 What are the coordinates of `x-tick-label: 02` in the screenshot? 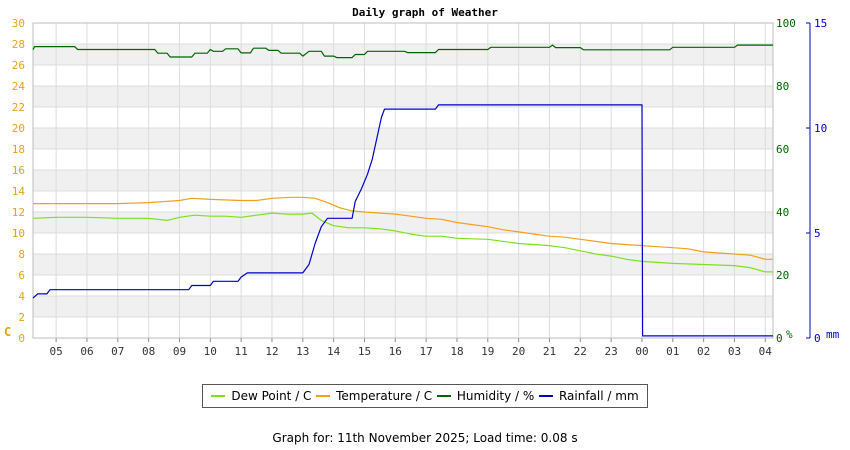 It's located at (703, 351).